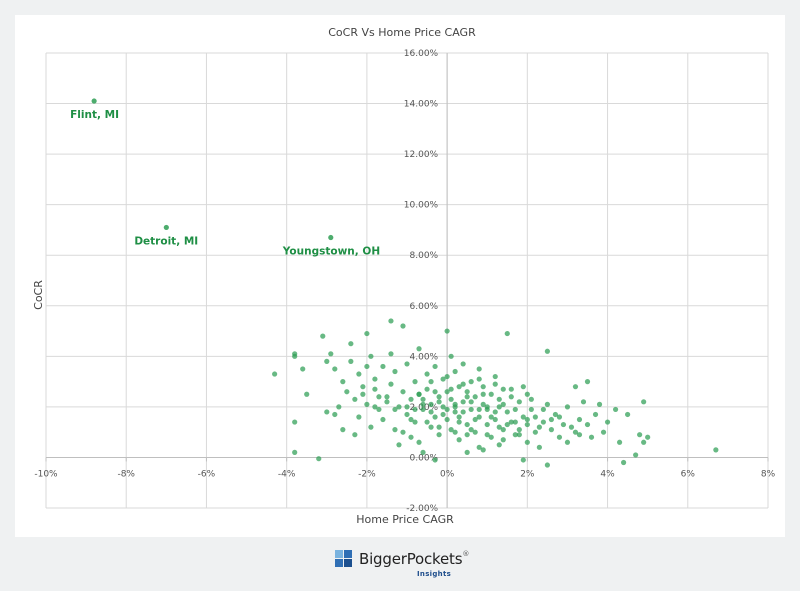  What do you see at coordinates (94, 115) in the screenshot?
I see `point-label: Flint, MI` at bounding box center [94, 115].